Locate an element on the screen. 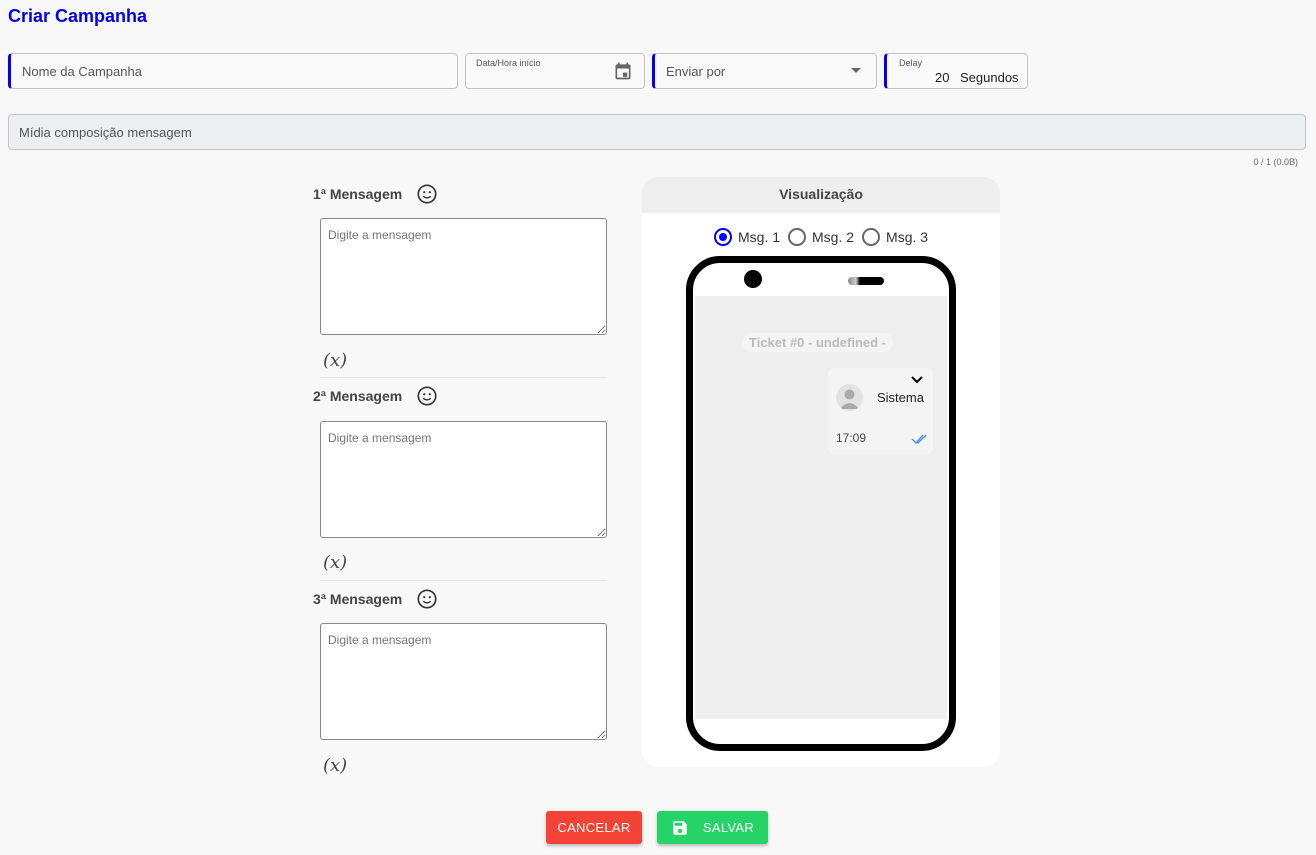  phone-screen: Ticket #0 - undefined - Sistema 17:09 is located at coordinates (821, 507).